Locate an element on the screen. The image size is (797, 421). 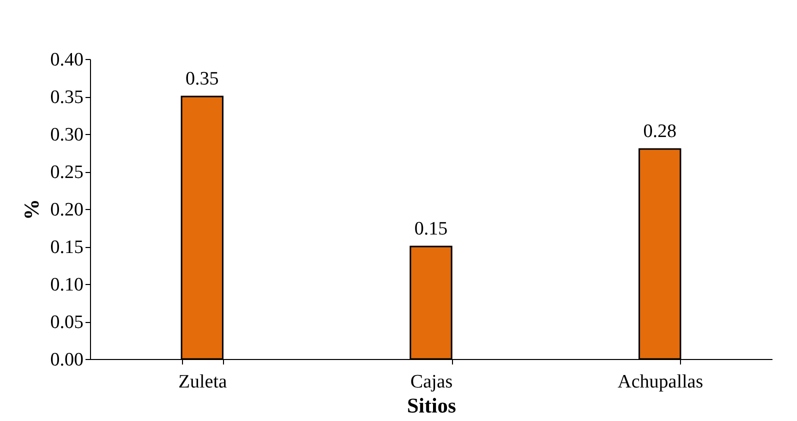
y-tick-label: 0.35 is located at coordinates (67, 97).